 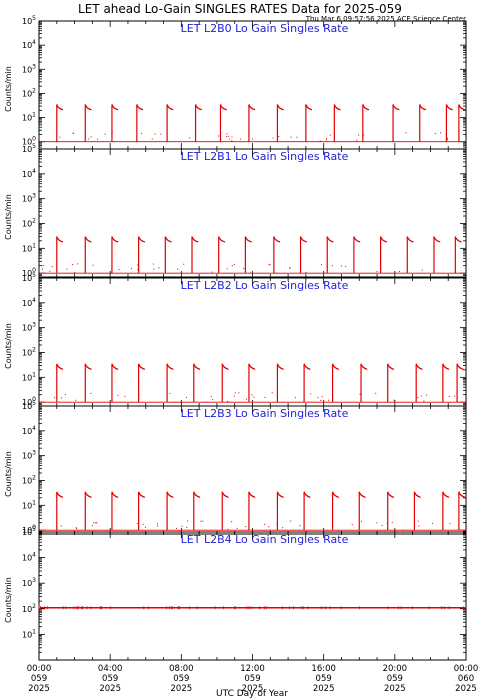 I want to click on x-tick-label-time: 00:00, so click(x=466, y=669).